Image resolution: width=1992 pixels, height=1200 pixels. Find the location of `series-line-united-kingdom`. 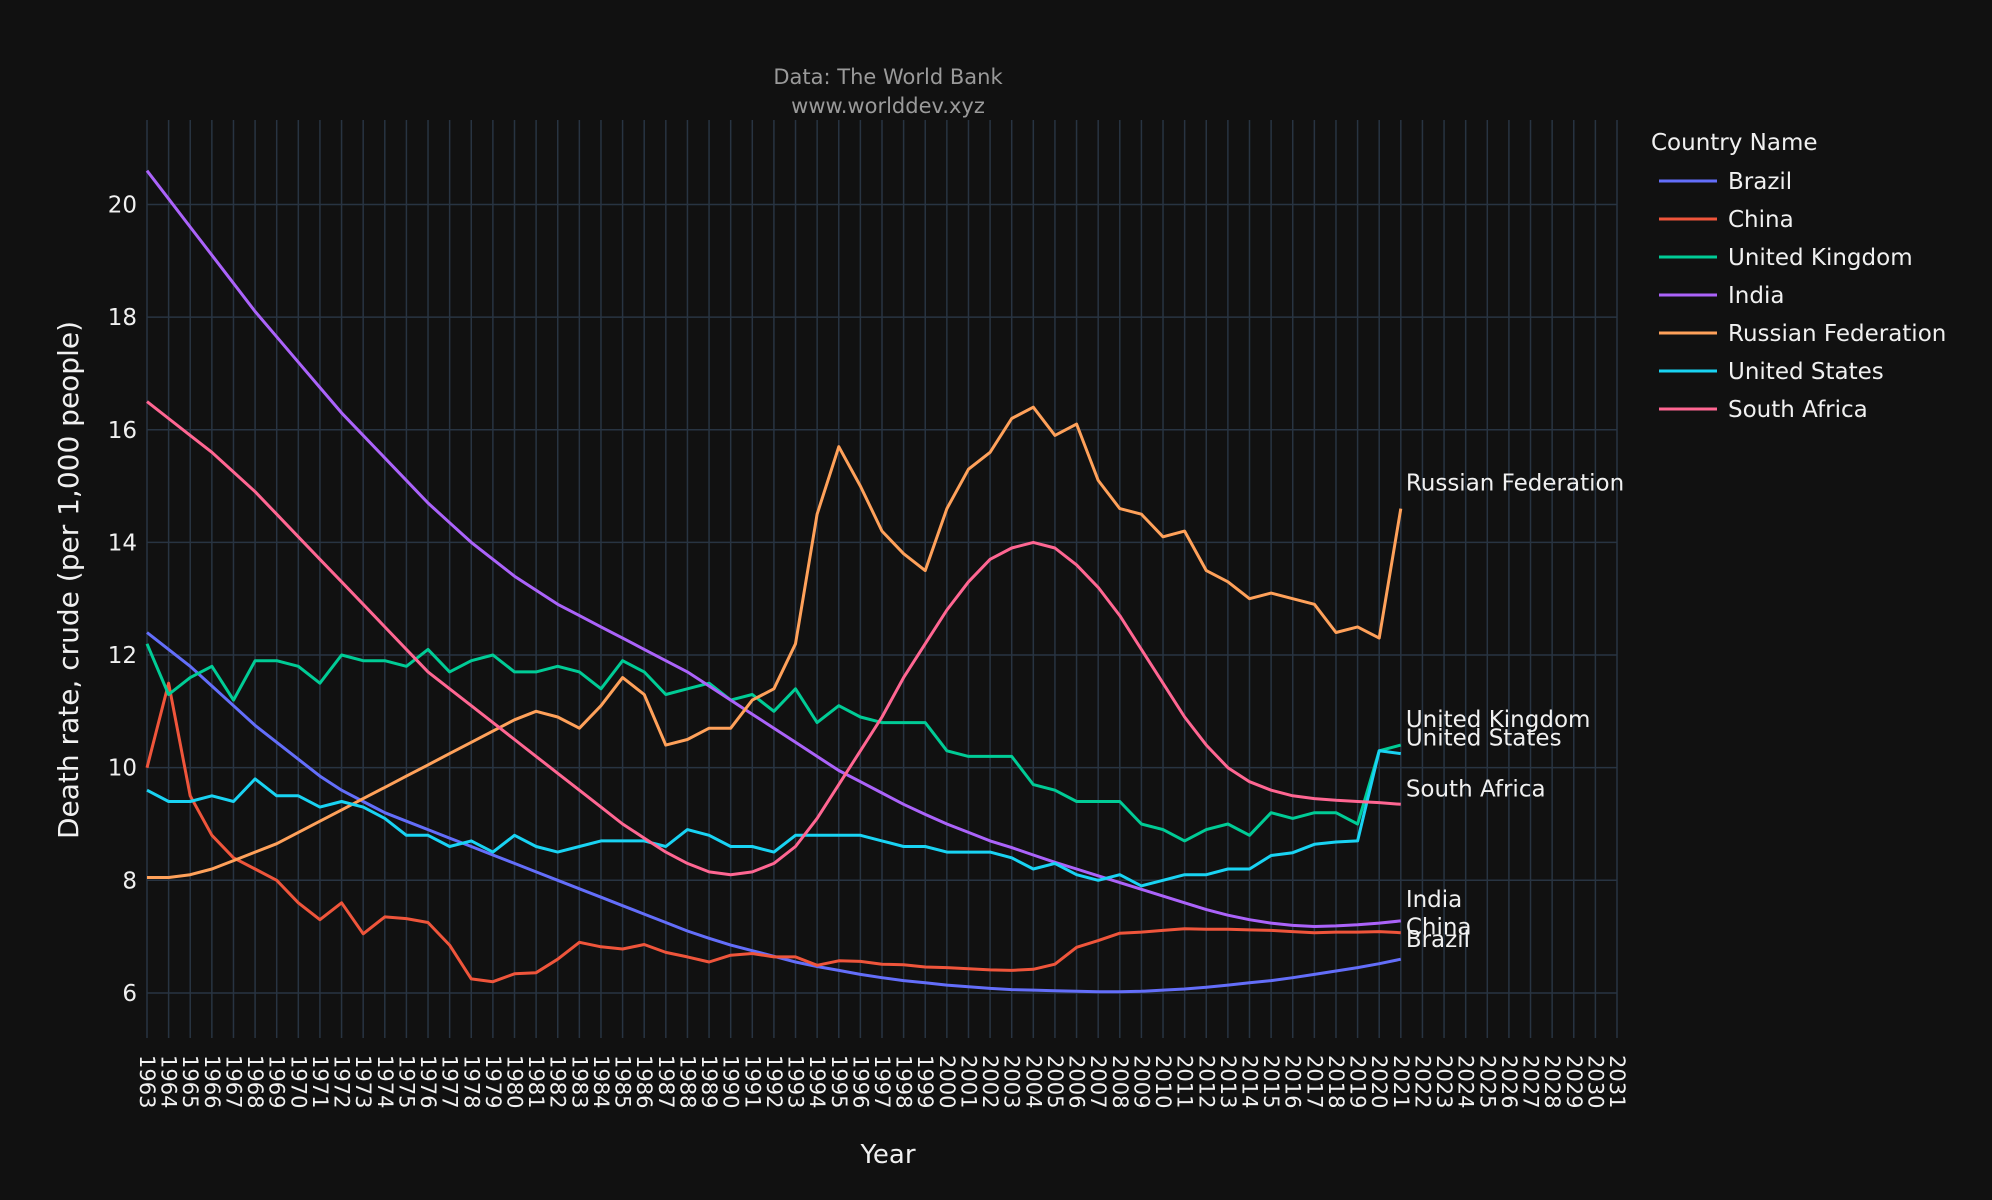

series-line-united-kingdom is located at coordinates (773, 743).